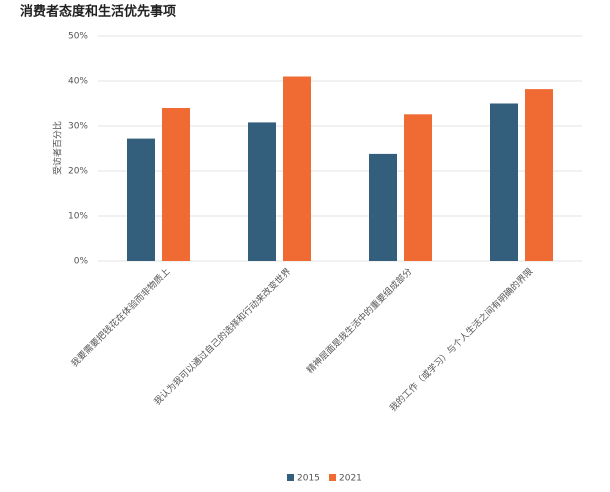 This screenshot has height=492, width=610. What do you see at coordinates (78, 217) in the screenshot?
I see `y-tick-label: 10%` at bounding box center [78, 217].